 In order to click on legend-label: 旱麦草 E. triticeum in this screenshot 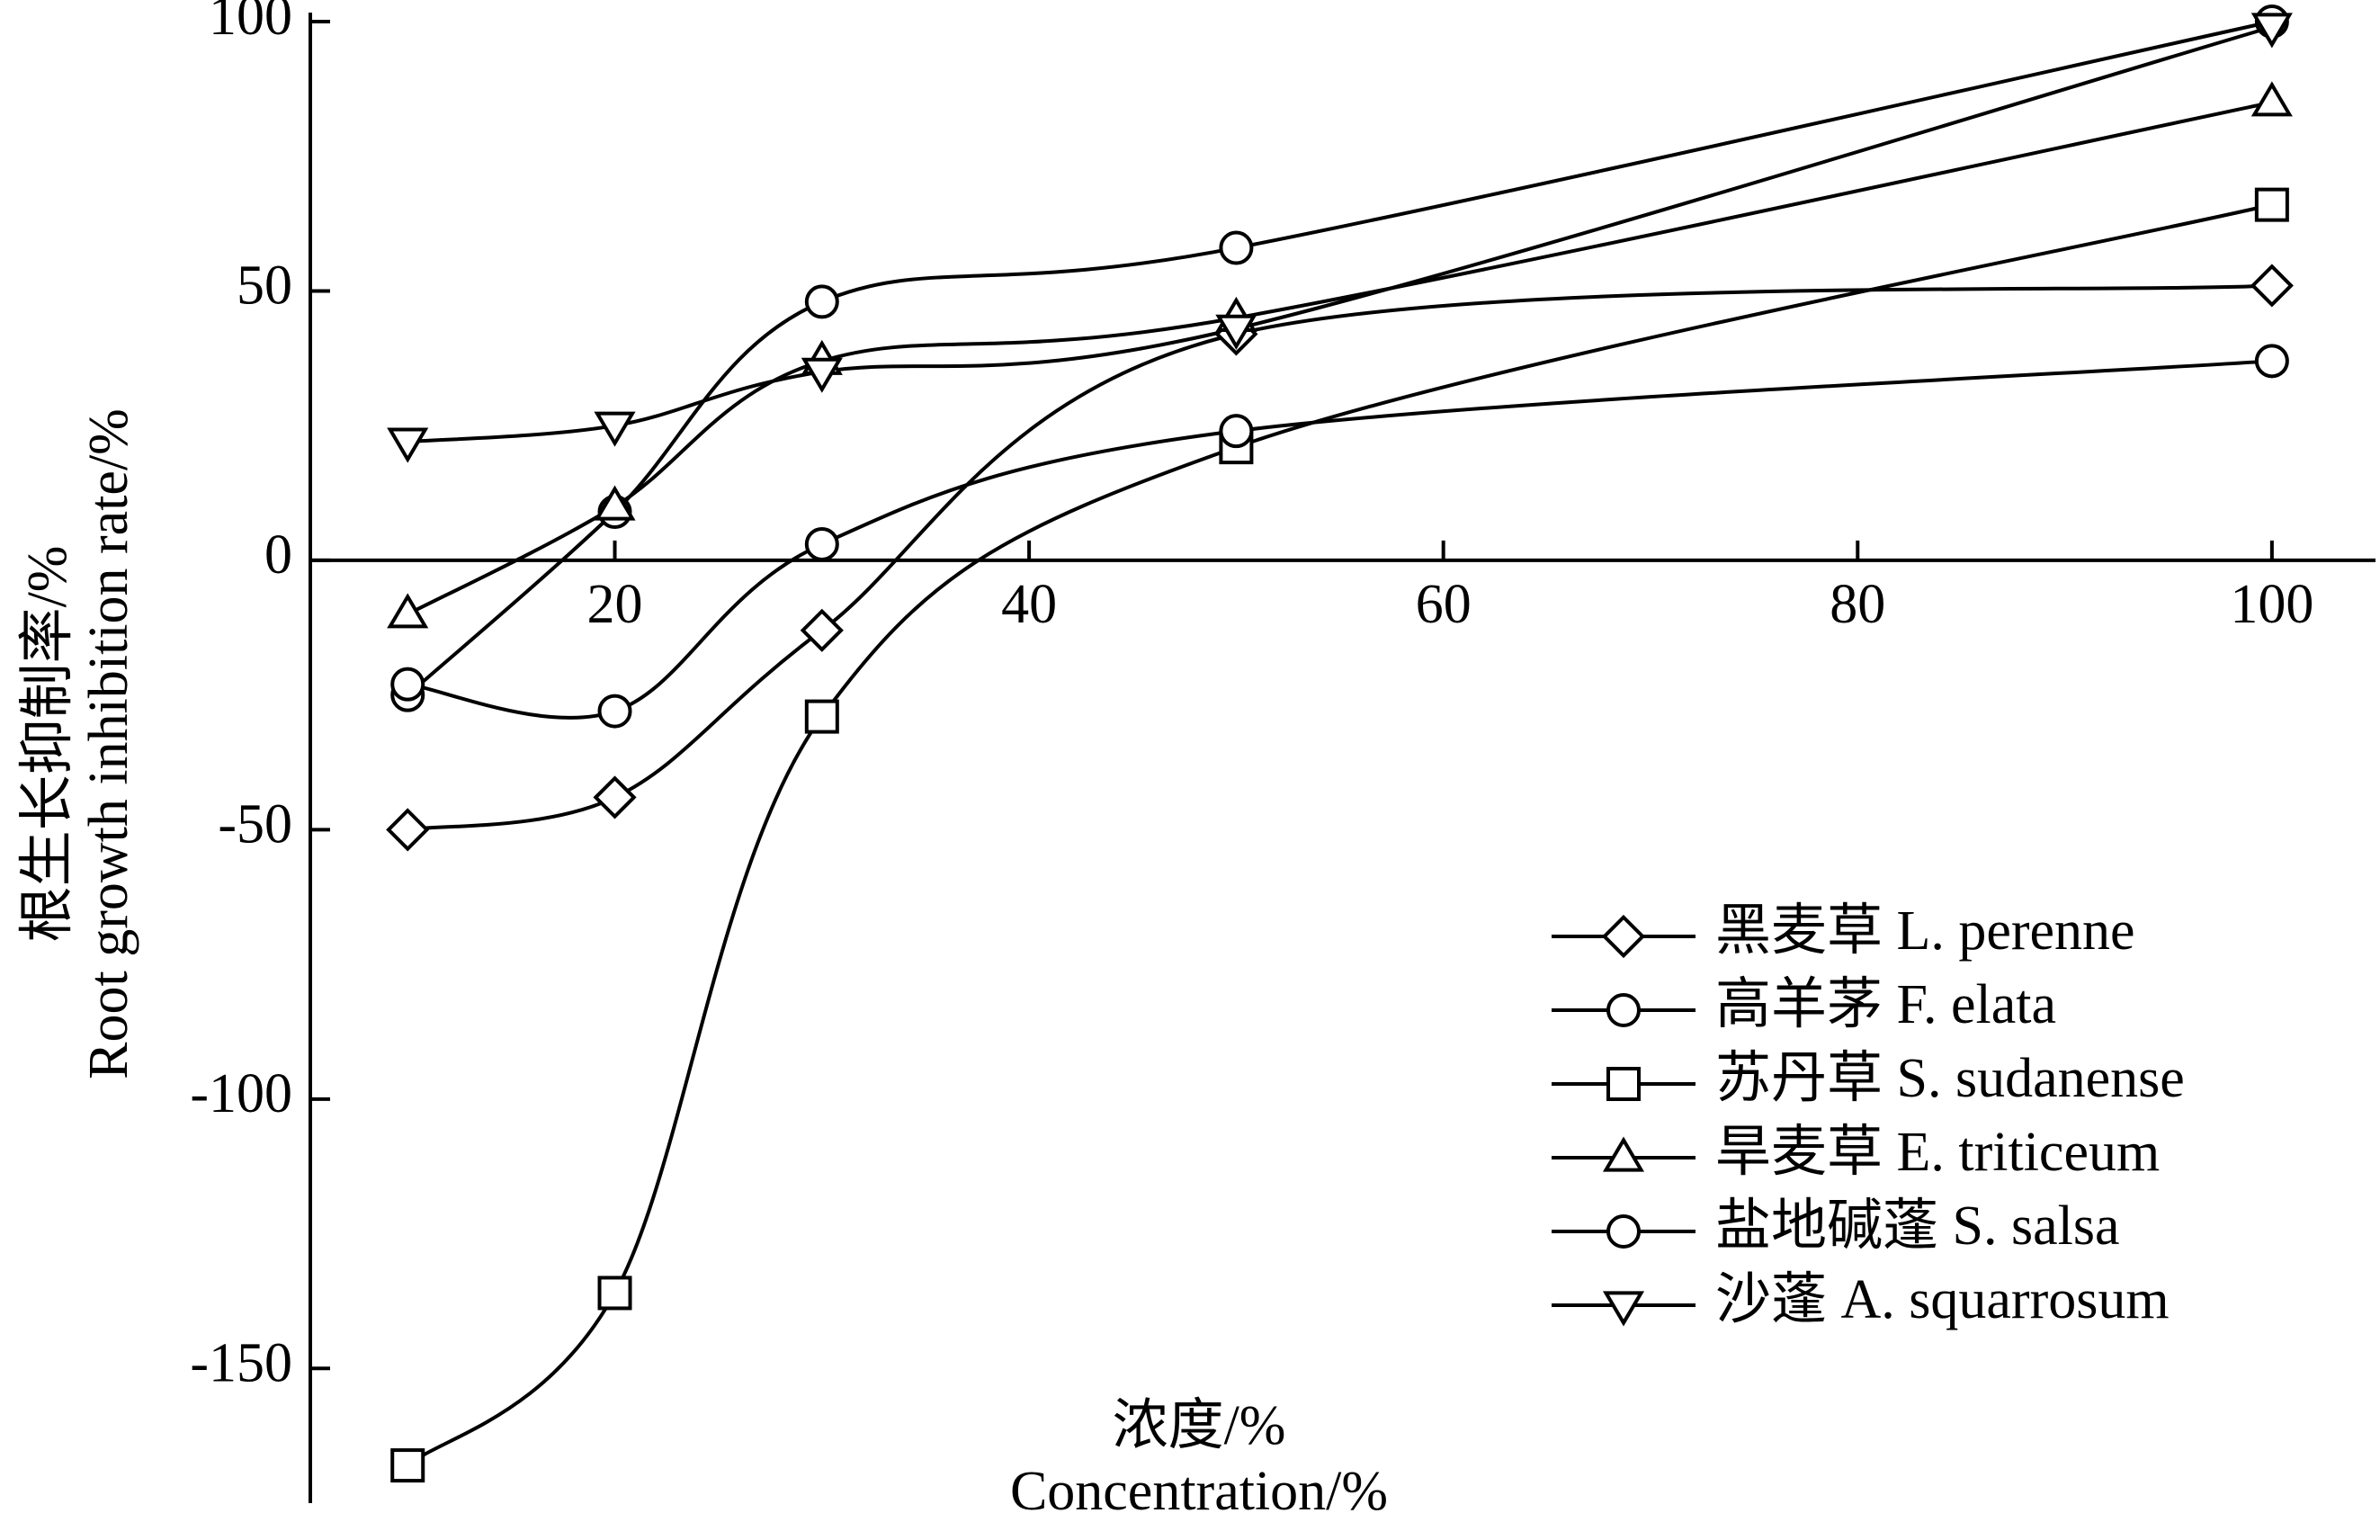, I will do `click(1937, 1152)`.